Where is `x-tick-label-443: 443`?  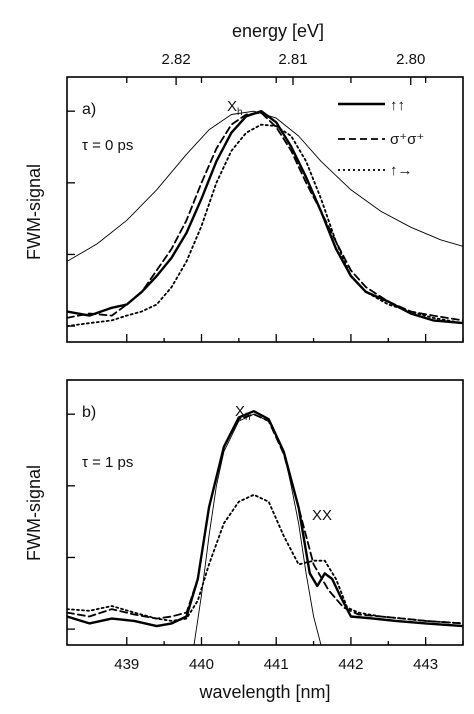
x-tick-label-443: 443 is located at coordinates (425, 664).